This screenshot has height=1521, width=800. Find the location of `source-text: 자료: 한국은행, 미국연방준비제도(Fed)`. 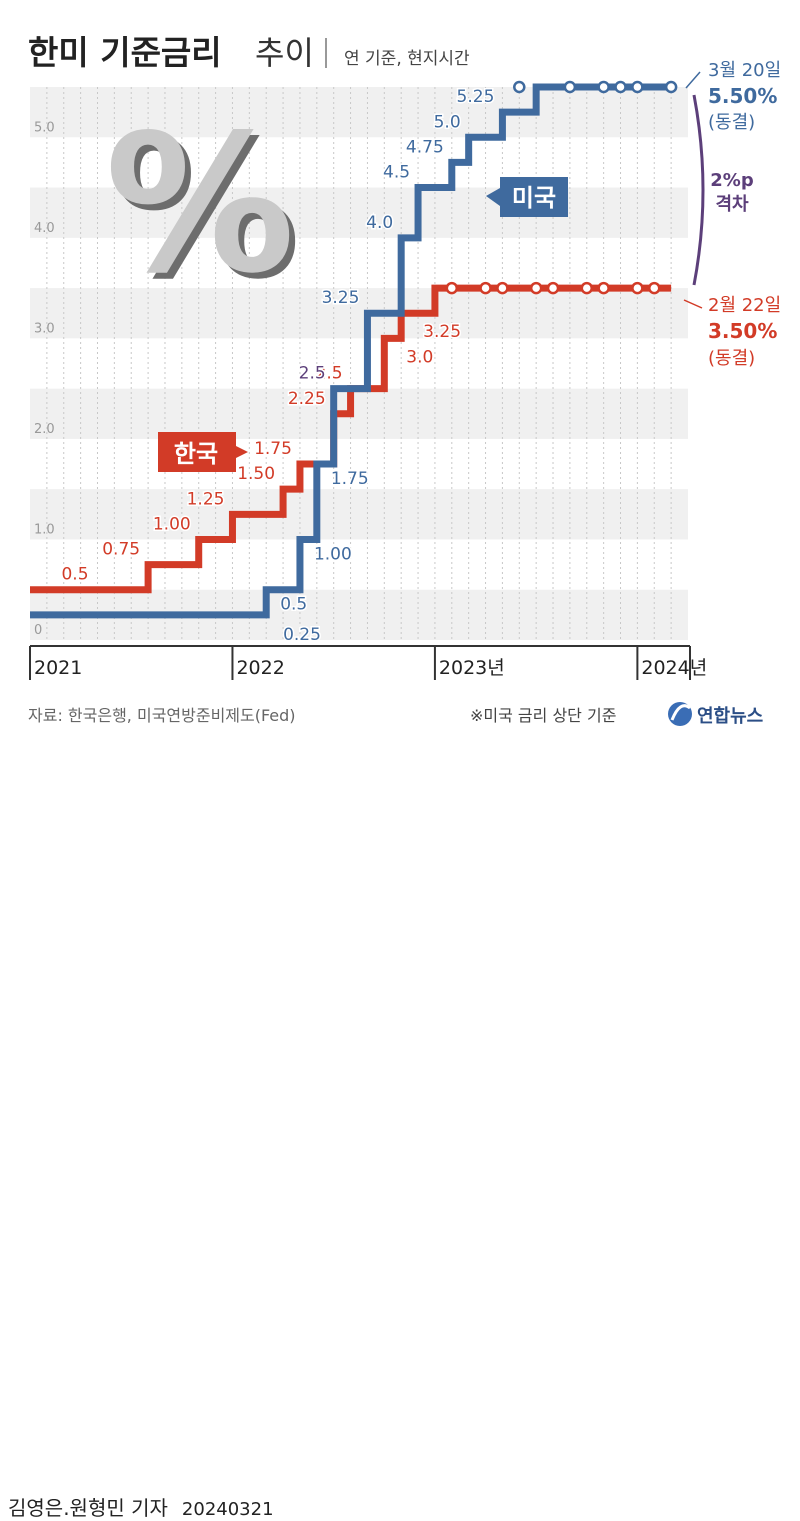

source-text: 자료: 한국은행, 미국연방준비제도(Fed) is located at coordinates (162, 715).